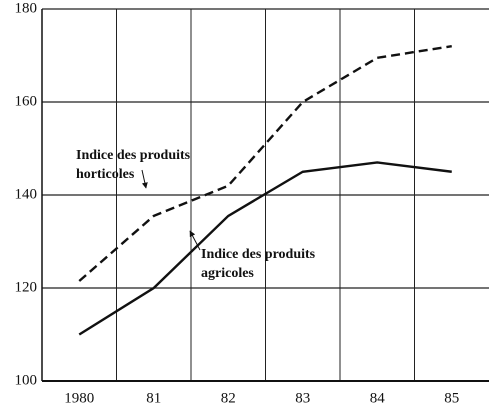 This screenshot has height=412, width=490. What do you see at coordinates (228, 398) in the screenshot?
I see `x-tick-label: 82` at bounding box center [228, 398].